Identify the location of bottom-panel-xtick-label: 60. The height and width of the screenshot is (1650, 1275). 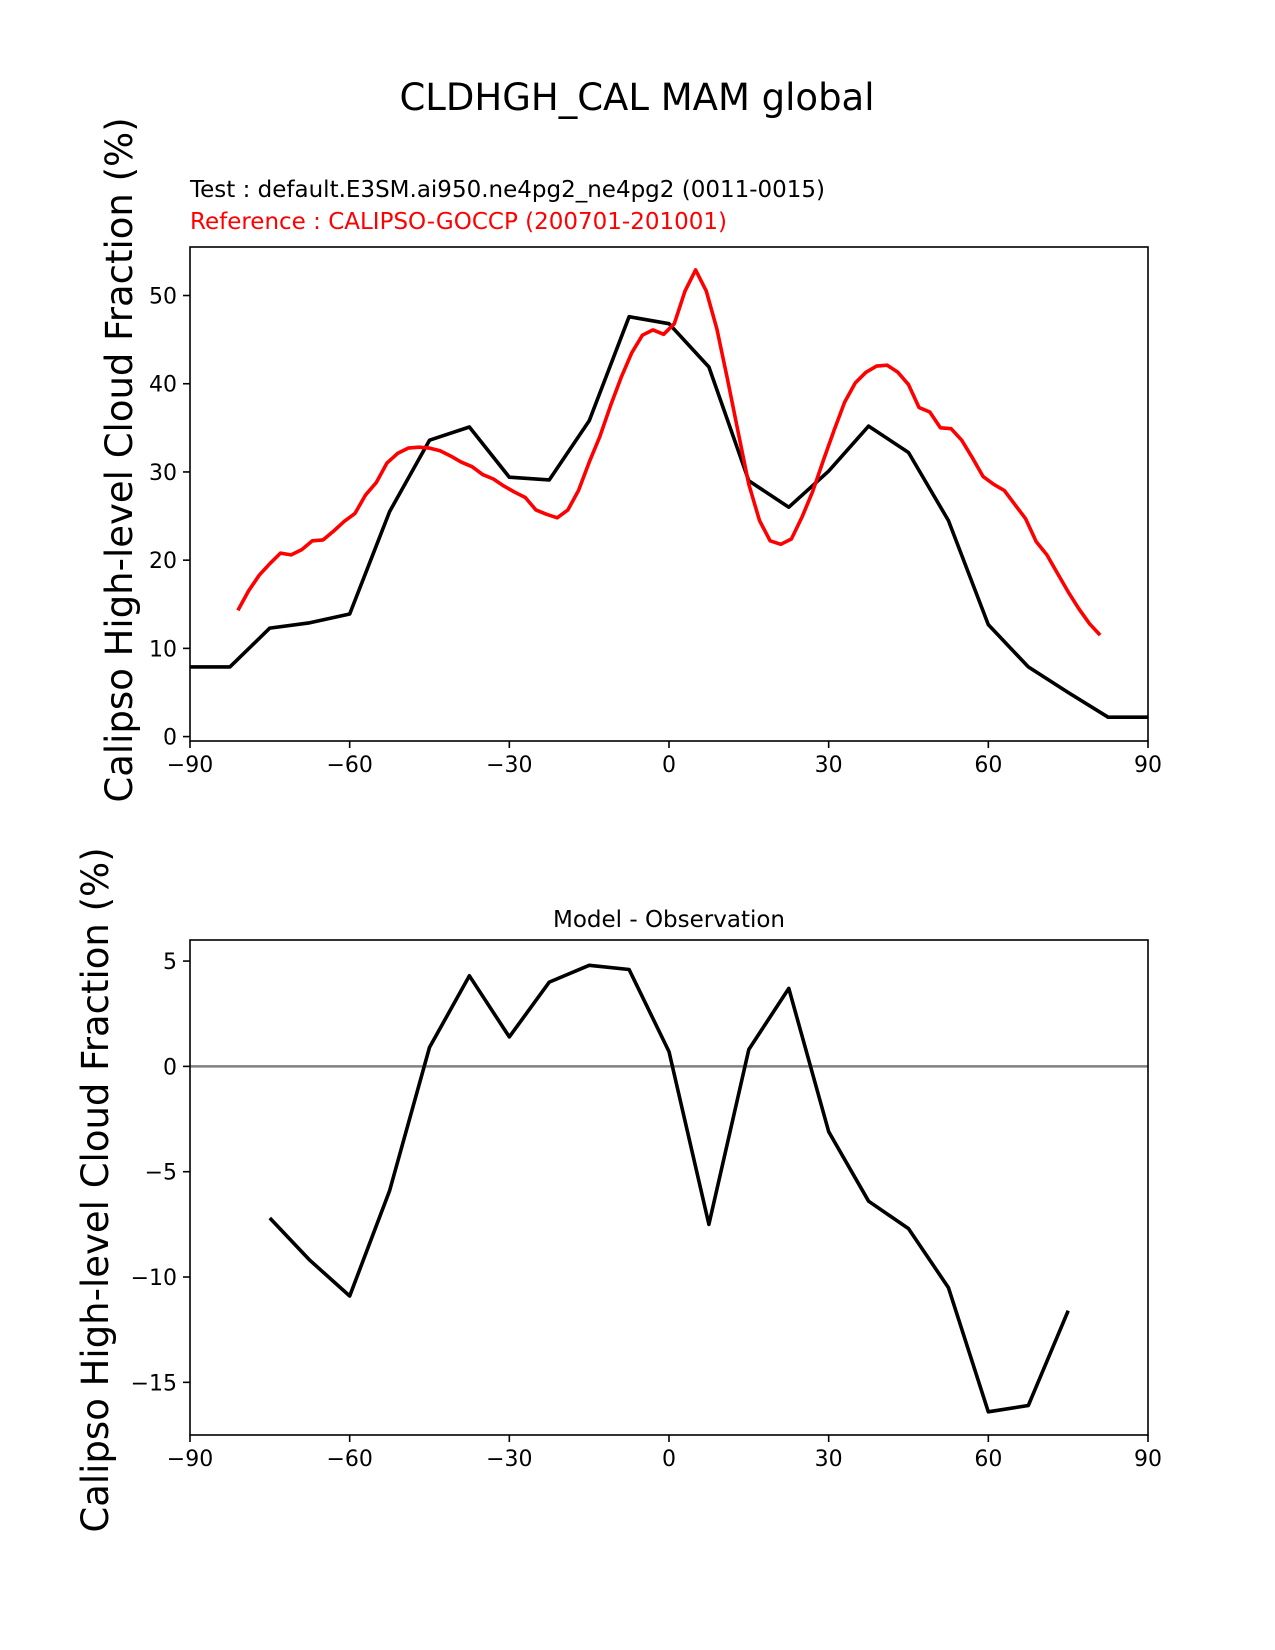
(988, 1459).